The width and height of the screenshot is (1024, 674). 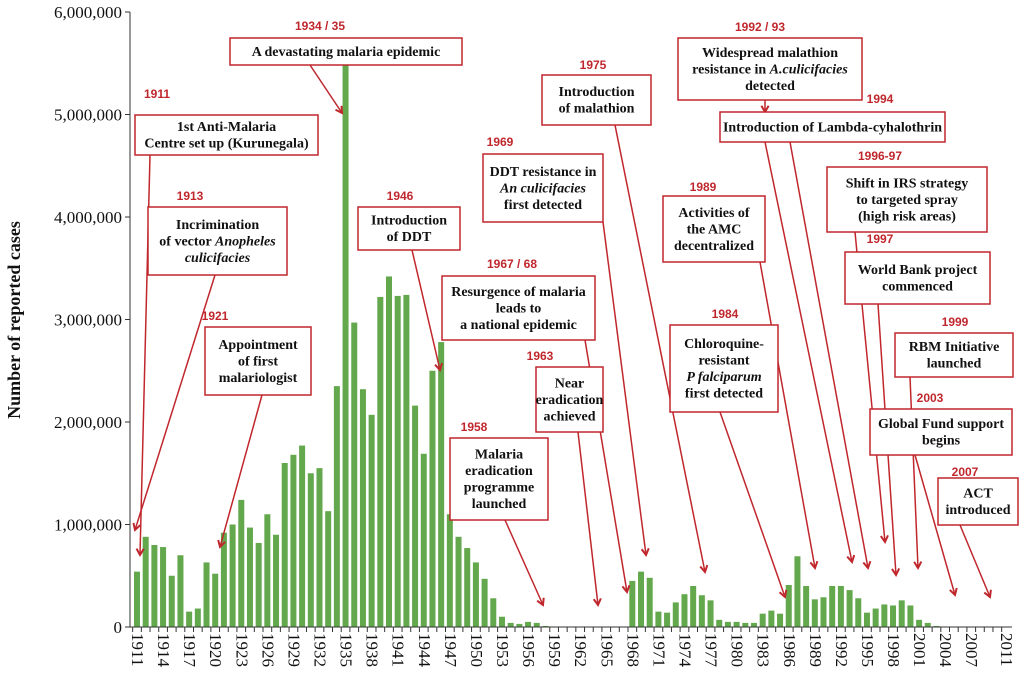 What do you see at coordinates (226, 127) in the screenshot?
I see `annotation-text: 1st Anti-Malaria` at bounding box center [226, 127].